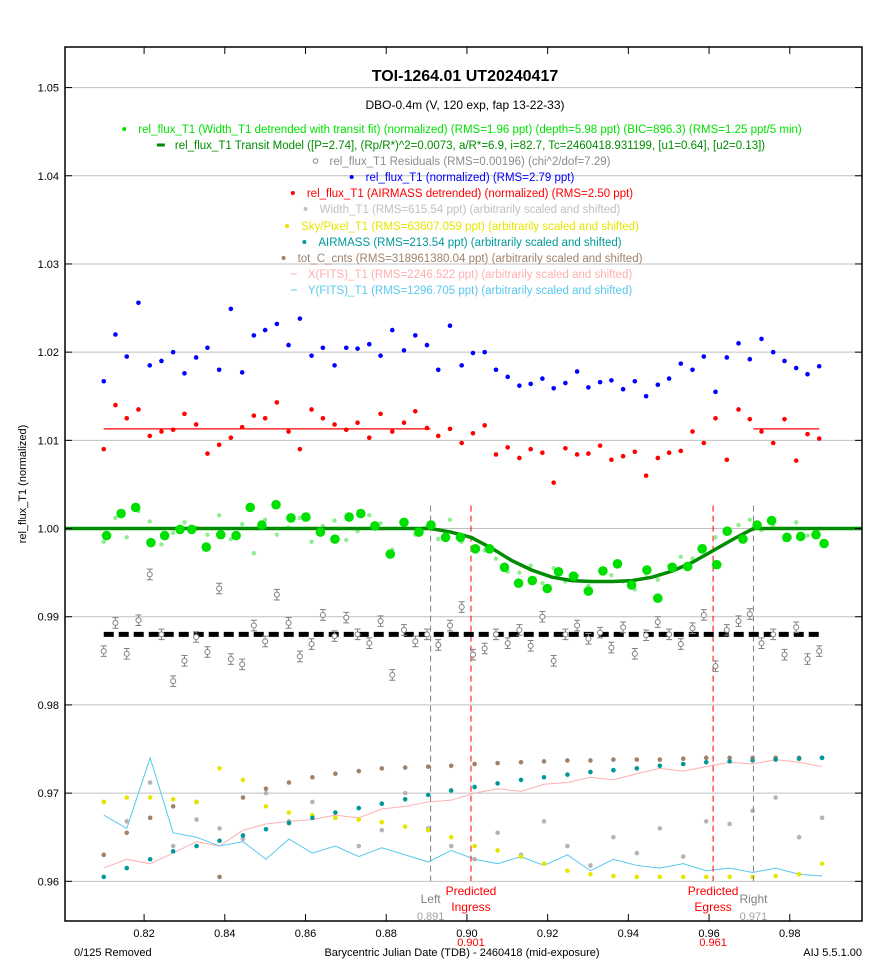 The image size is (879, 963). I want to click on y-tick-label: 1.00, so click(48, 530).